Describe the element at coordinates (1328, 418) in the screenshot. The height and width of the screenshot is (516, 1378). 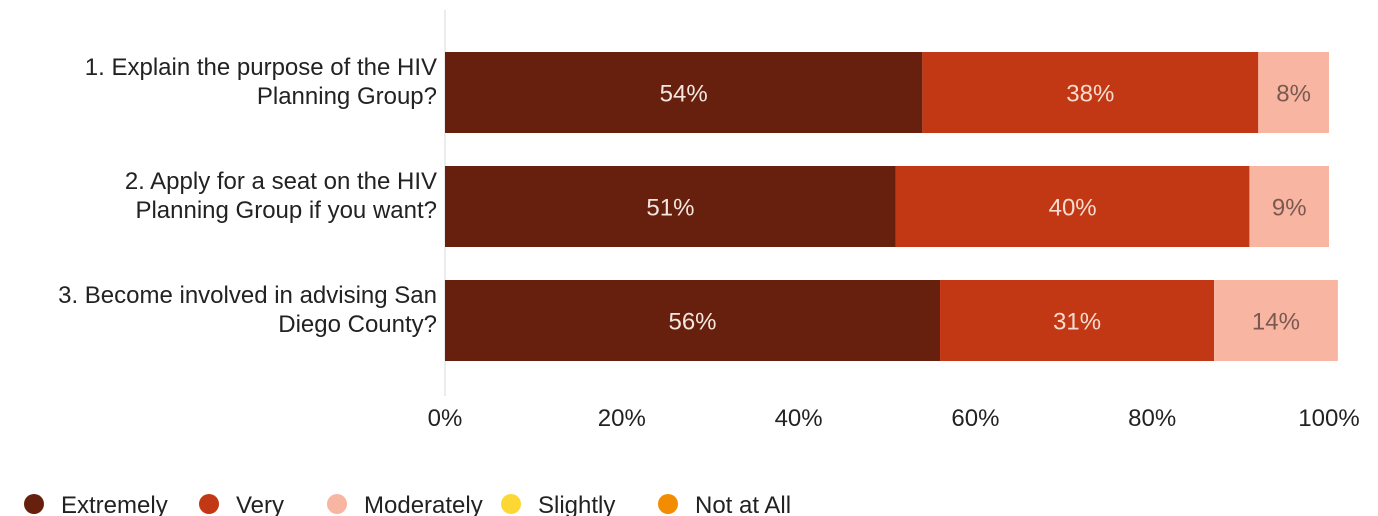
I see `x-tick-label: 100%` at that location.